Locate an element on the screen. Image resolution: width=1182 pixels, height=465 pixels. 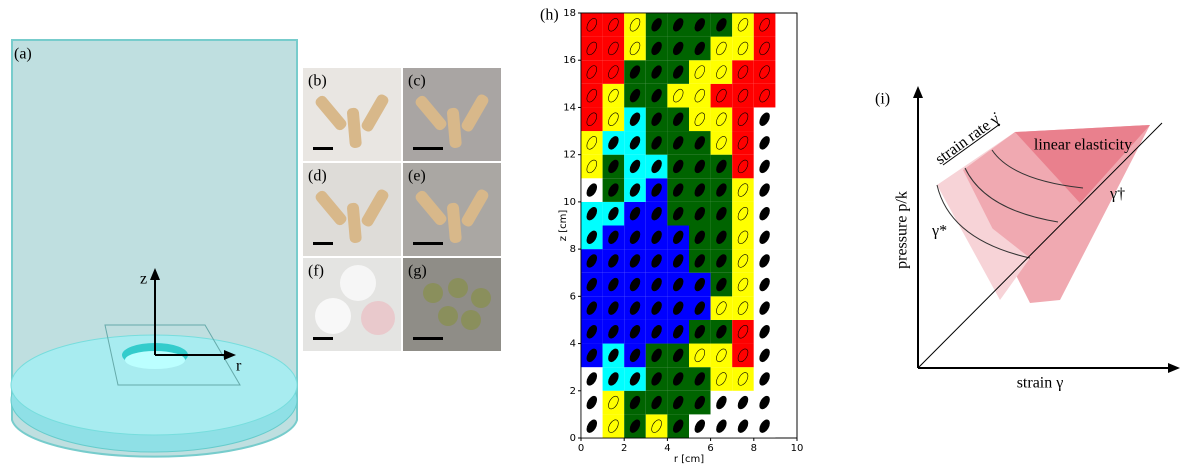
y-tick-label: 10 is located at coordinates (569, 202).